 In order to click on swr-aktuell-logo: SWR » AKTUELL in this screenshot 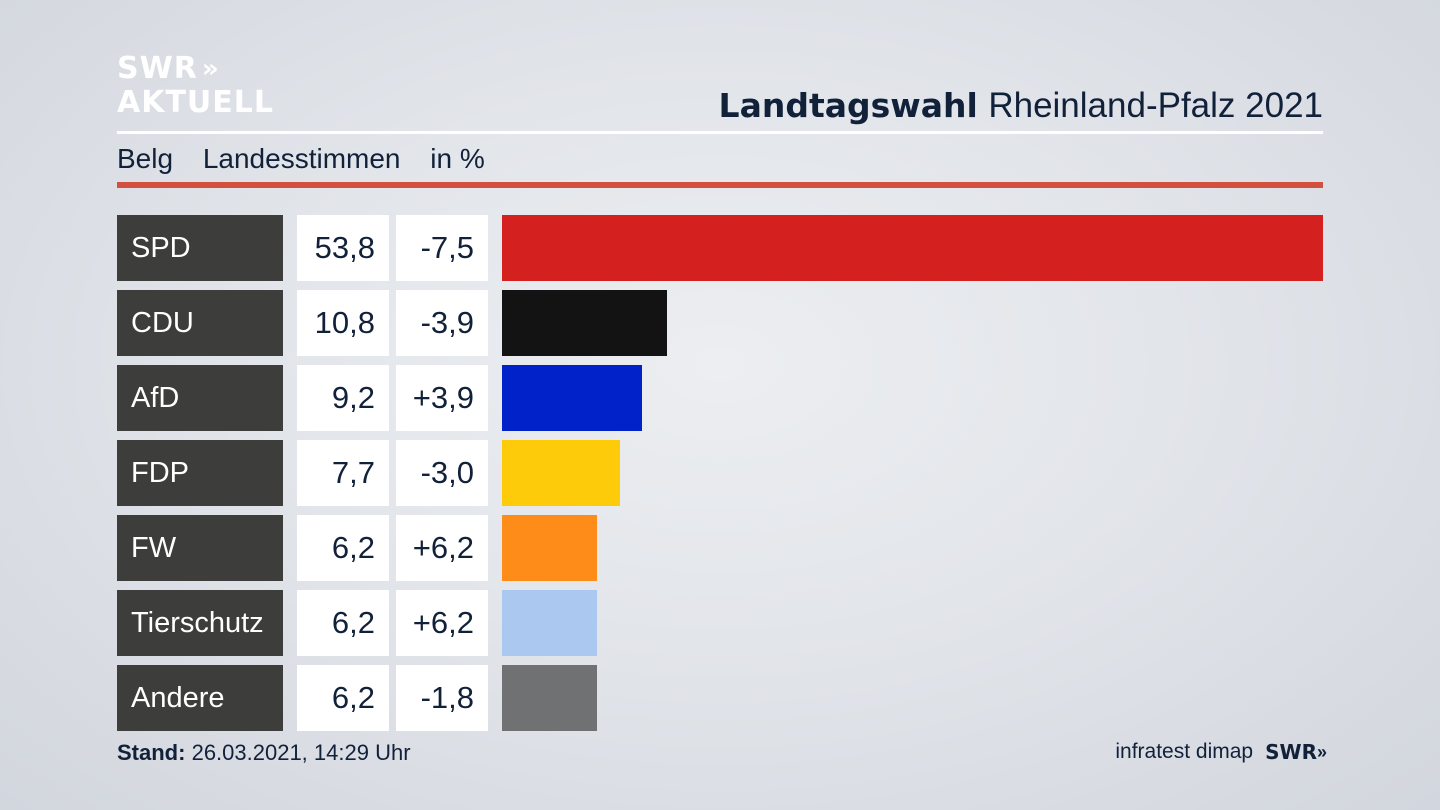, I will do `click(195, 86)`.